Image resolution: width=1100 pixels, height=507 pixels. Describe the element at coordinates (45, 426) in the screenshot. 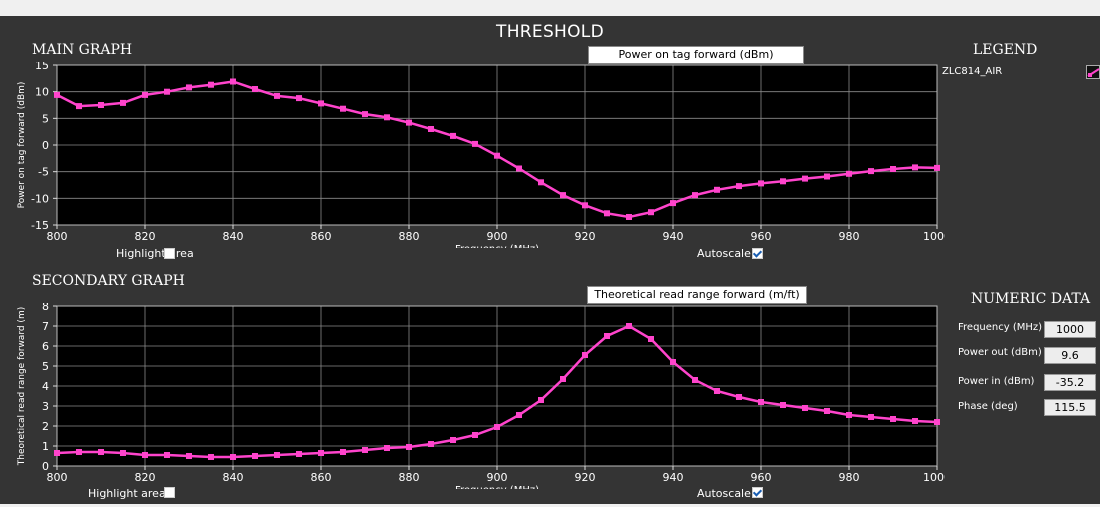

I see `y-tick-label: 2` at that location.